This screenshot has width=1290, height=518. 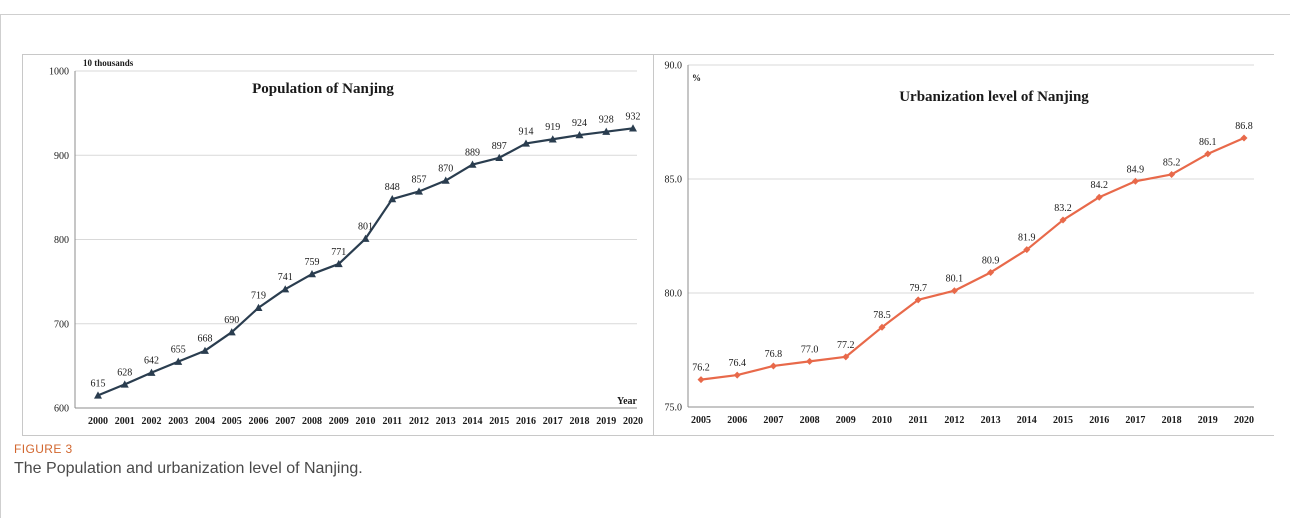 What do you see at coordinates (579, 123) in the screenshot?
I see `data-label: 924` at bounding box center [579, 123].